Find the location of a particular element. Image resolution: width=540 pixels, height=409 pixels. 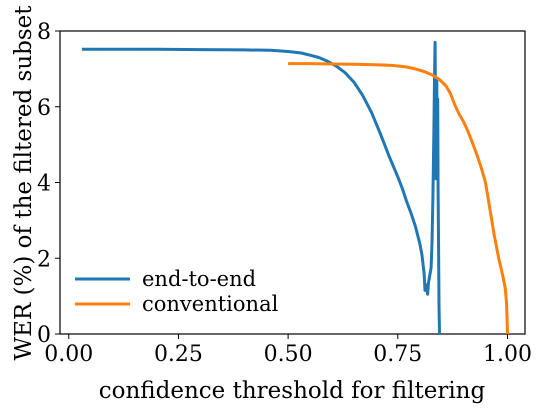

x-tick-label: 0.50 is located at coordinates (288, 354).